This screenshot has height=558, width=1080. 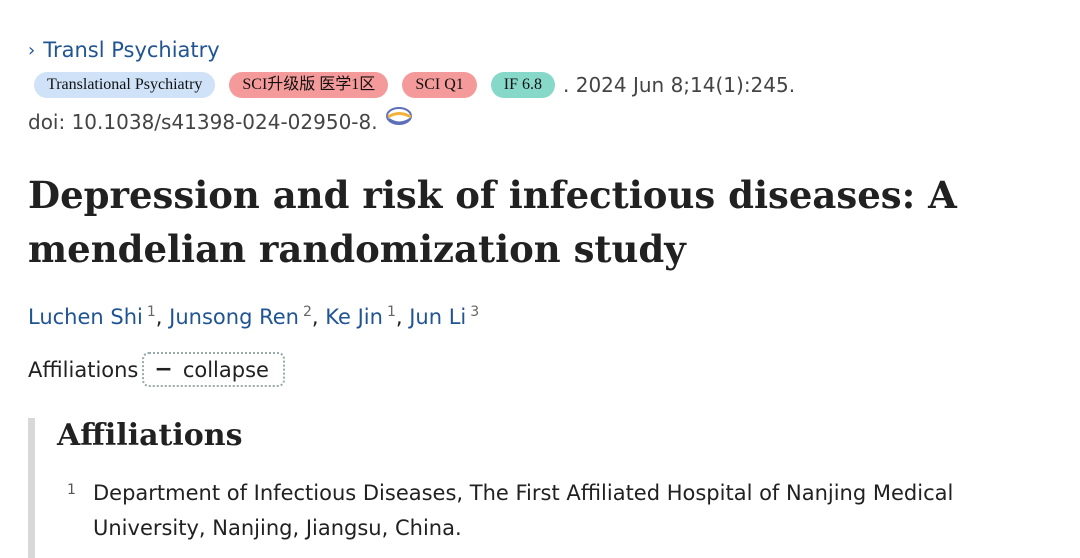 What do you see at coordinates (225, 369) in the screenshot?
I see `collapse-button-label: collapse` at bounding box center [225, 369].